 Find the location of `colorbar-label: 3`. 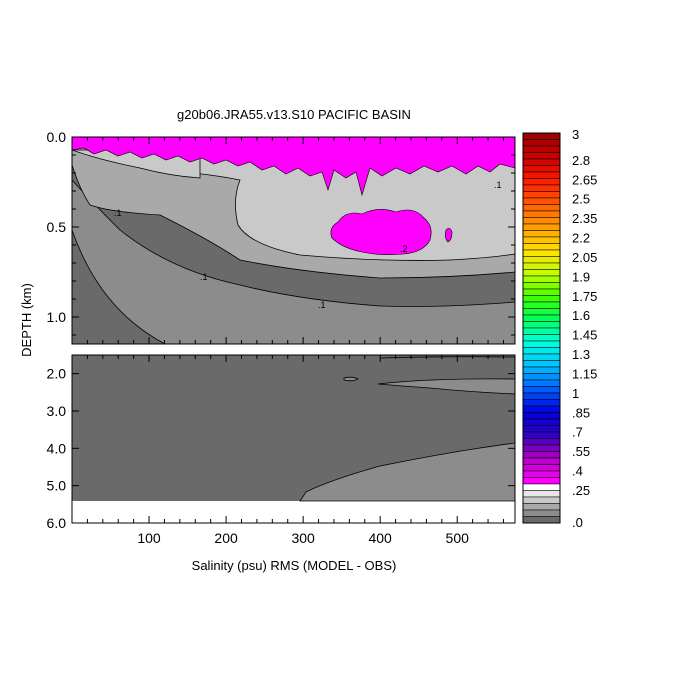

colorbar-label: 3 is located at coordinates (575, 134).